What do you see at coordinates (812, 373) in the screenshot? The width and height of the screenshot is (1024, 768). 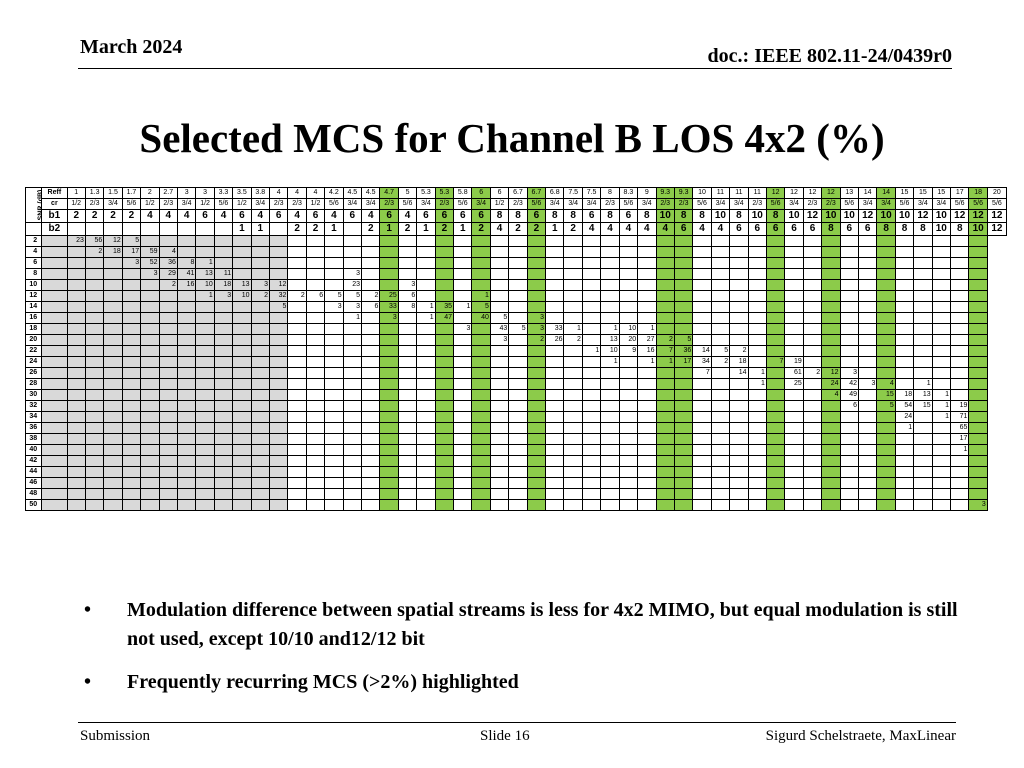 I see `data-cell: 2` at bounding box center [812, 373].